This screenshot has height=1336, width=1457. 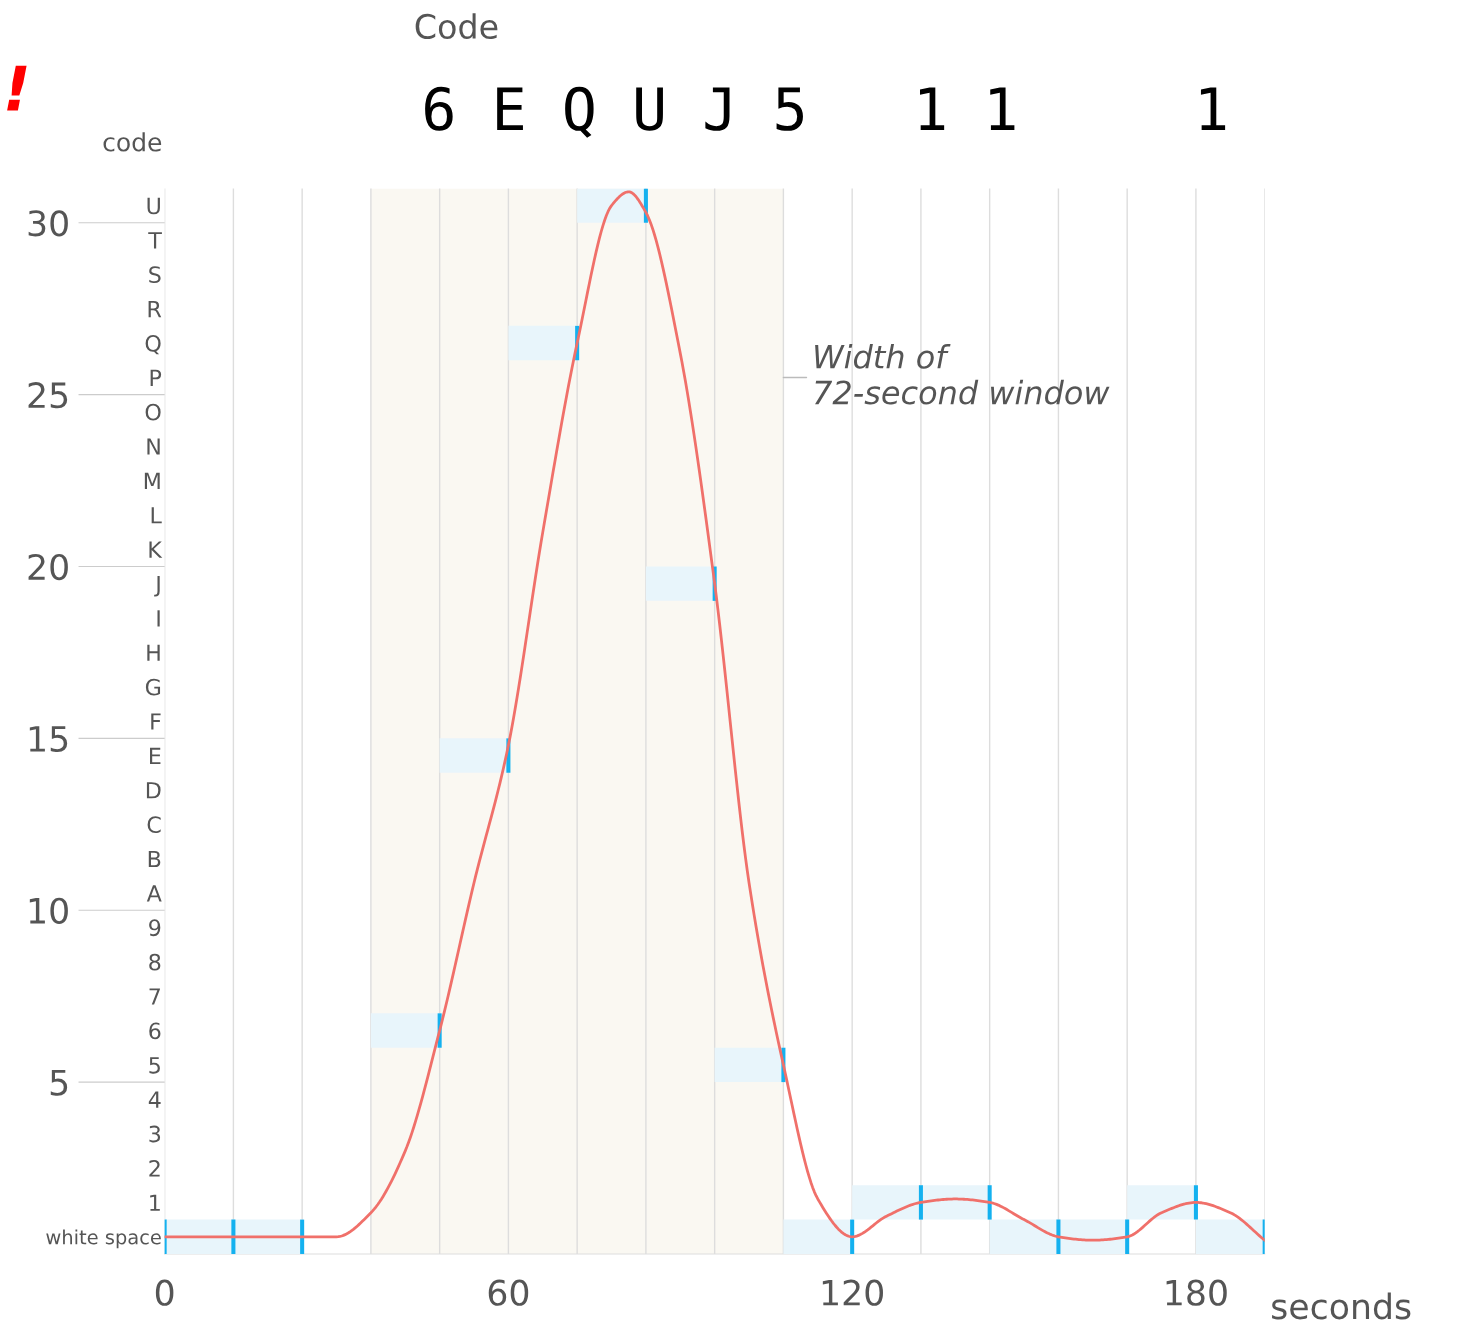 I want to click on y2-tick-label: N, so click(x=153, y=446).